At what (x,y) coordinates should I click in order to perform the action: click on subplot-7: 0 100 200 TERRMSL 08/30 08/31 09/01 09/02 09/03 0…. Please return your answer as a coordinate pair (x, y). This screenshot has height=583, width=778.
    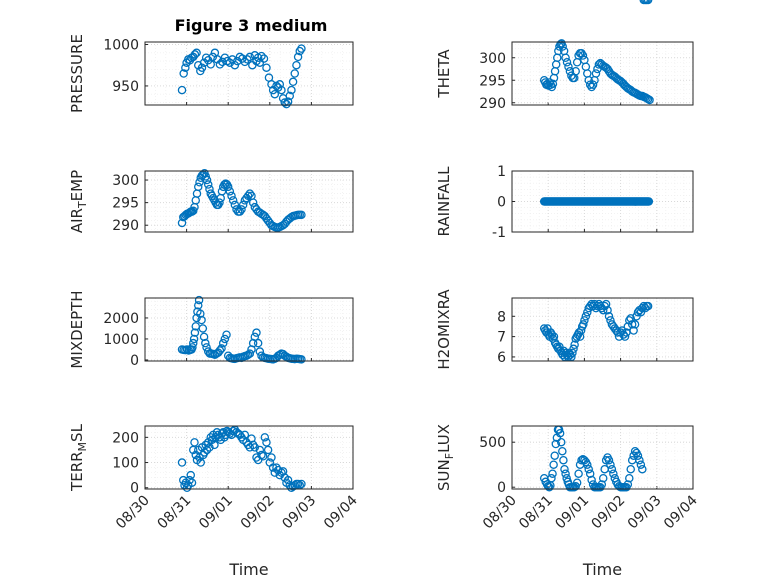
    Looking at the image, I should click on (214, 501).